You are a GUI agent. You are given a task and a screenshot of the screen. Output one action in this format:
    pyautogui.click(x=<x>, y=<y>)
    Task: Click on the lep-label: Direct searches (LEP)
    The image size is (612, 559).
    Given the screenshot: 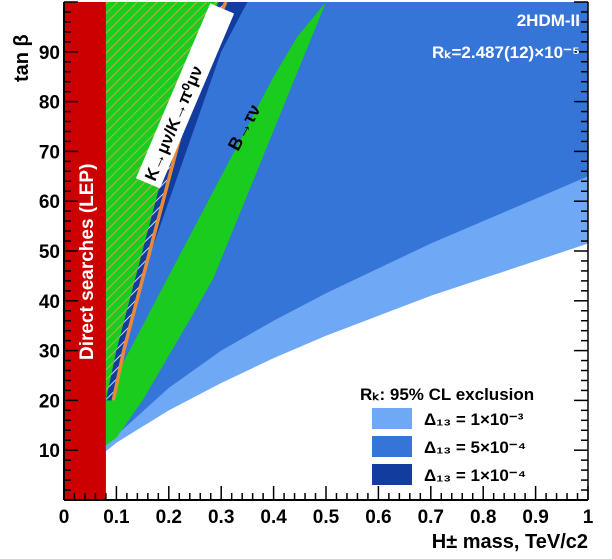 What is the action you would take?
    pyautogui.click(x=87, y=262)
    